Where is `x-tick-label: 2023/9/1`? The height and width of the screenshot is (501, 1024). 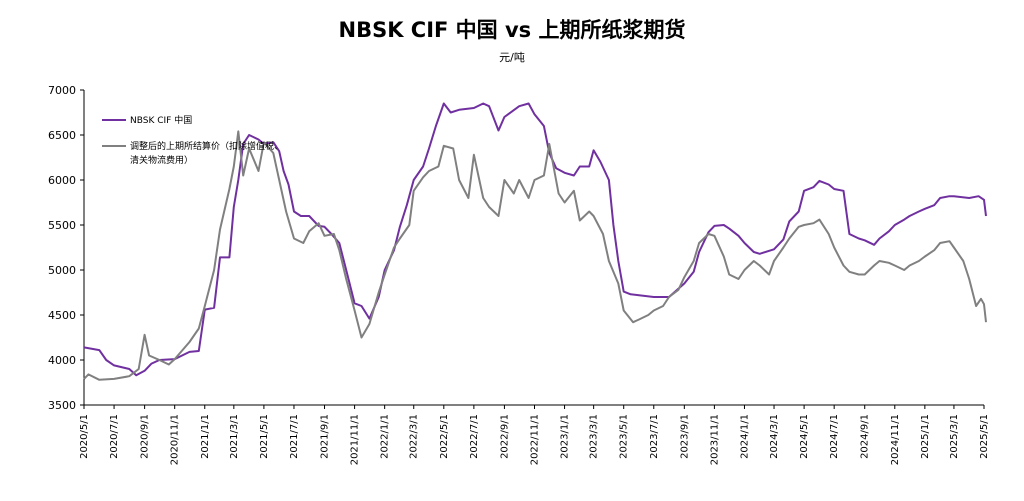 x-tick-label: 2023/9/1 is located at coordinates (684, 436).